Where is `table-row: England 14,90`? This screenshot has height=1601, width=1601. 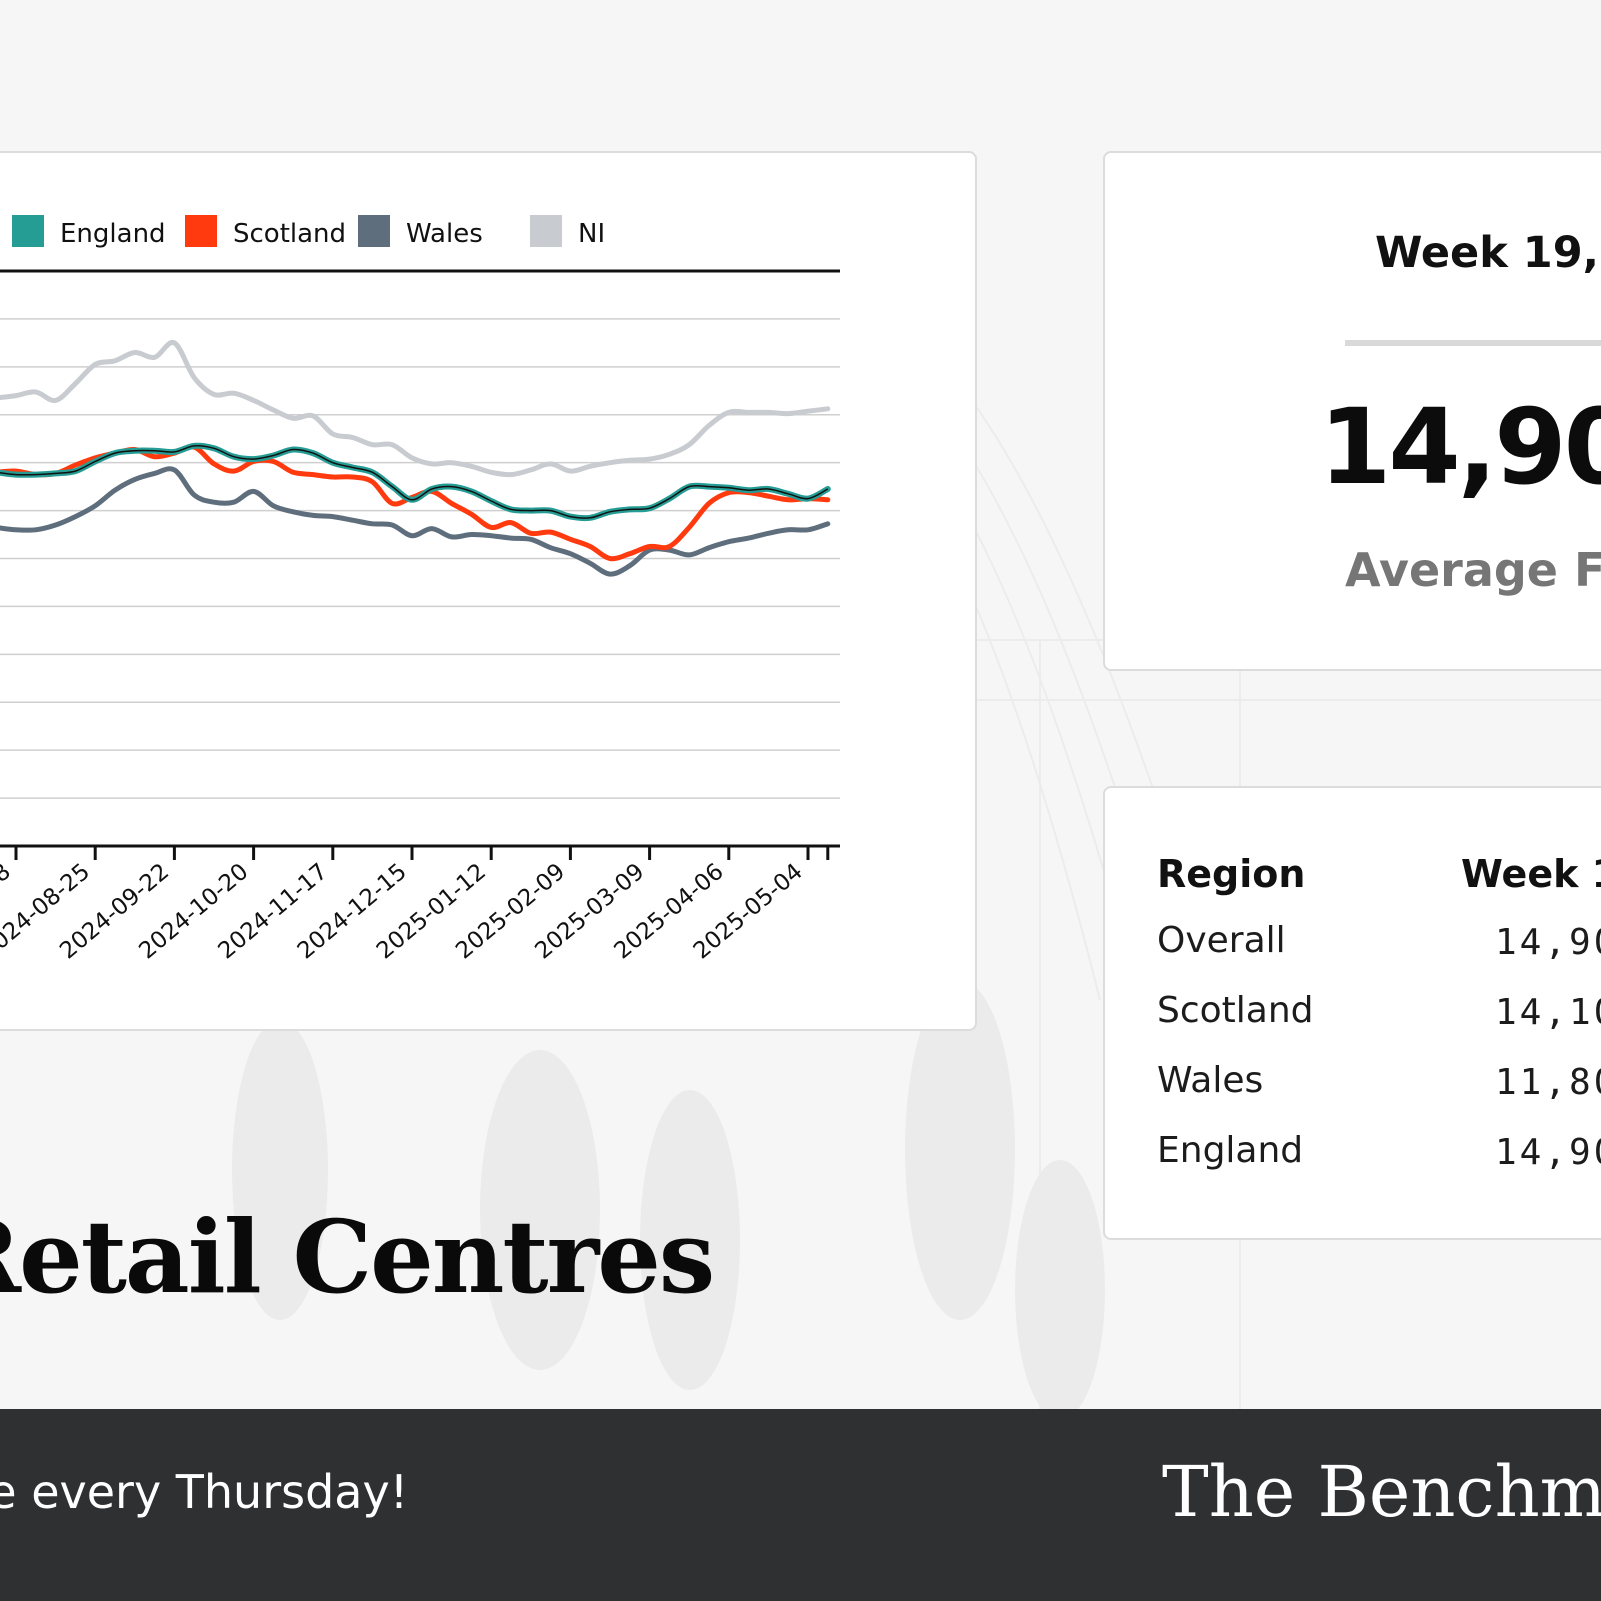
table-row: England 14,90 is located at coordinates (1353, 1160).